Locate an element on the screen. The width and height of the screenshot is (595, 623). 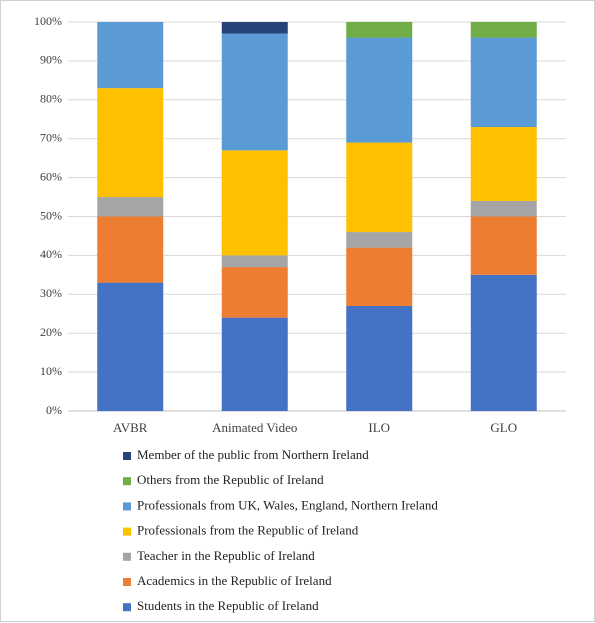
y-tick-label: 100% is located at coordinates (48, 21).